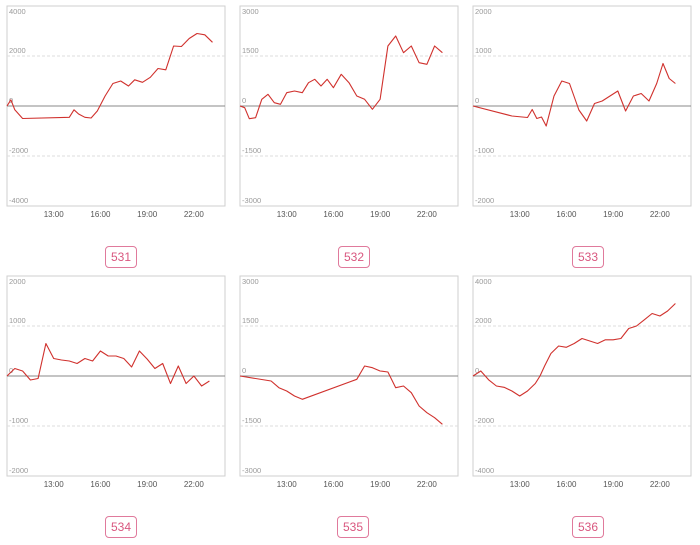  What do you see at coordinates (588, 257) in the screenshot?
I see `stock-code-tag: 533` at bounding box center [588, 257].